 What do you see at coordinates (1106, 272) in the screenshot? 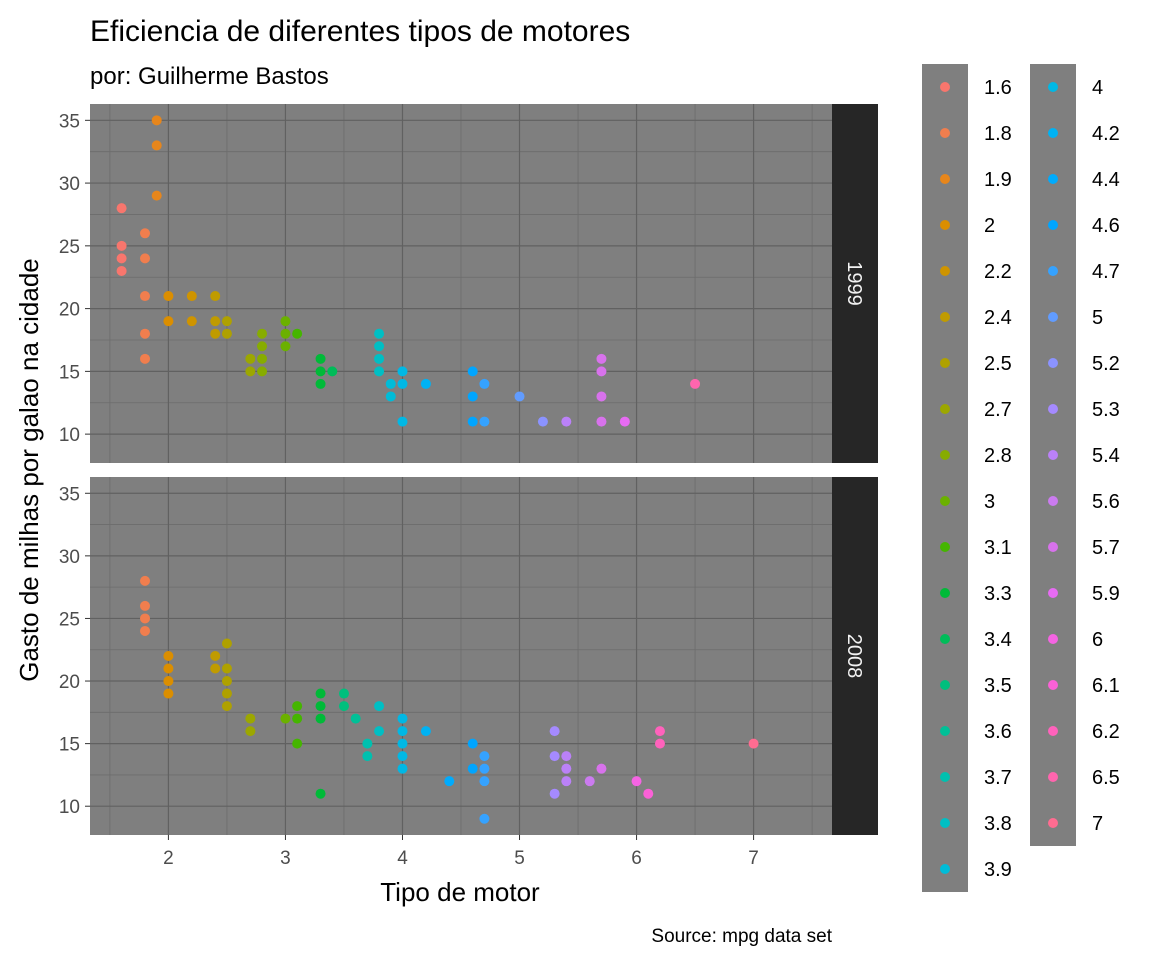
I see `legend-label: 4.7` at bounding box center [1106, 272].